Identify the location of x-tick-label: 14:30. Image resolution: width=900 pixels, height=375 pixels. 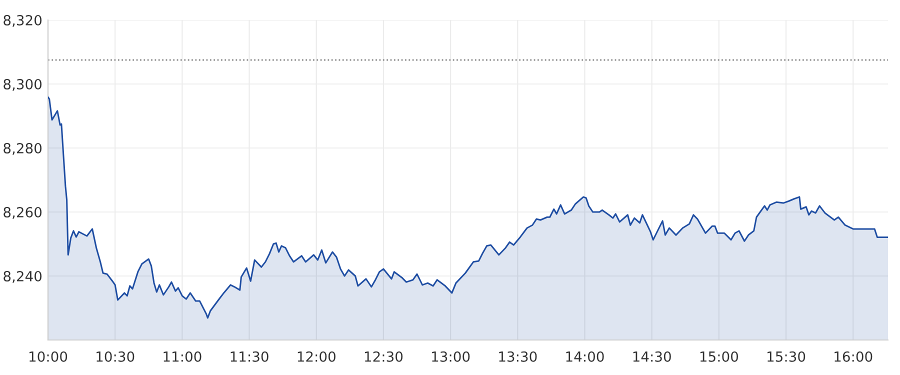
(652, 356).